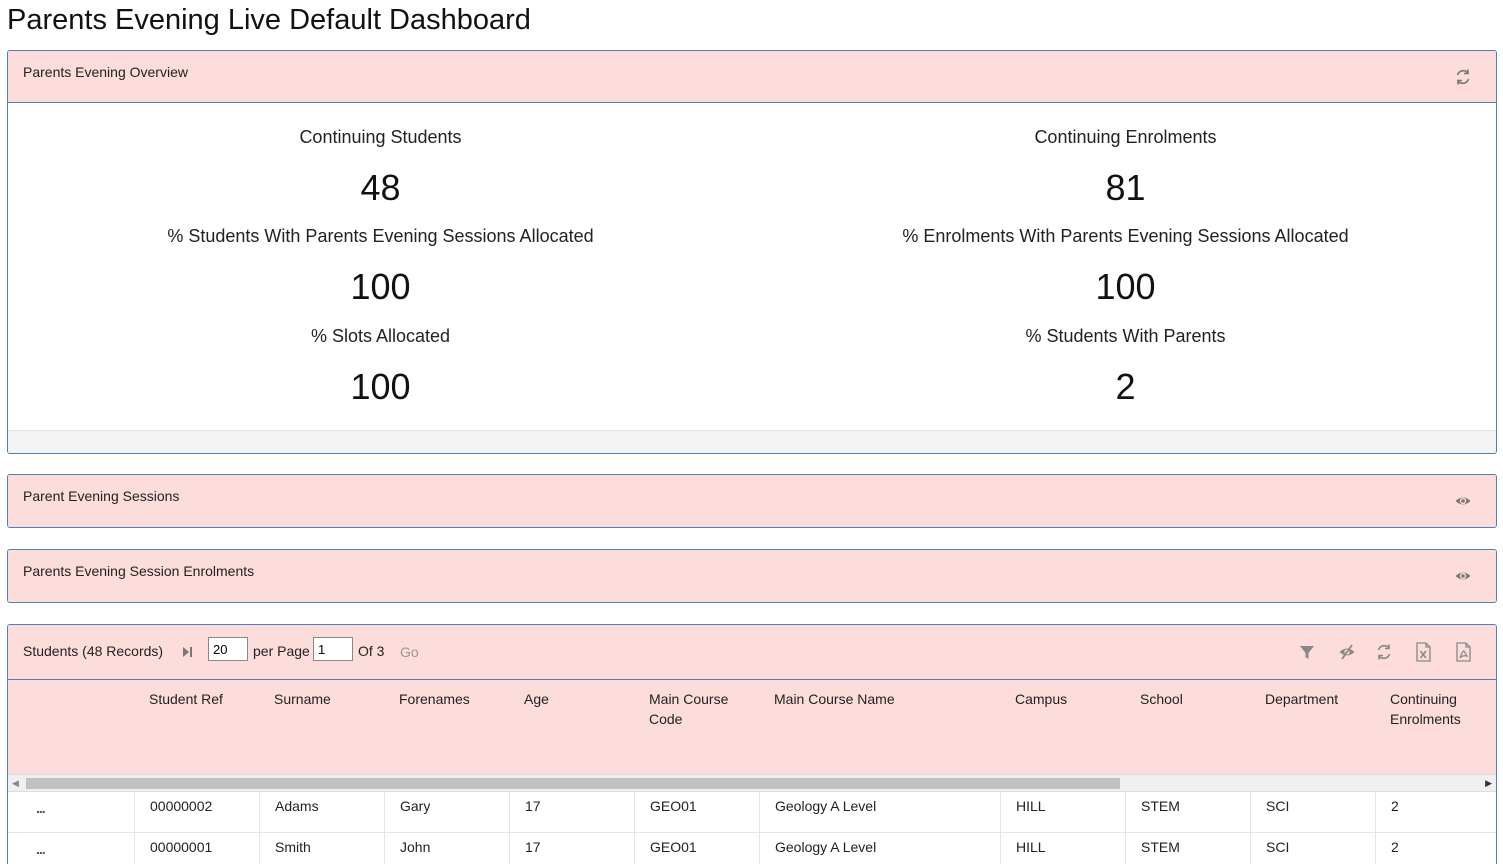 The height and width of the screenshot is (864, 1503). I want to click on overview-panel-header: Parents Evening Overview, so click(752, 77).